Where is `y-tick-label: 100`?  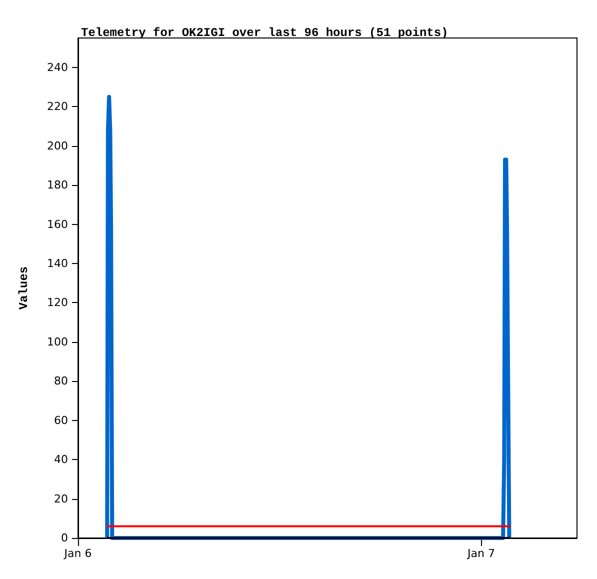 y-tick-label: 100 is located at coordinates (57, 341).